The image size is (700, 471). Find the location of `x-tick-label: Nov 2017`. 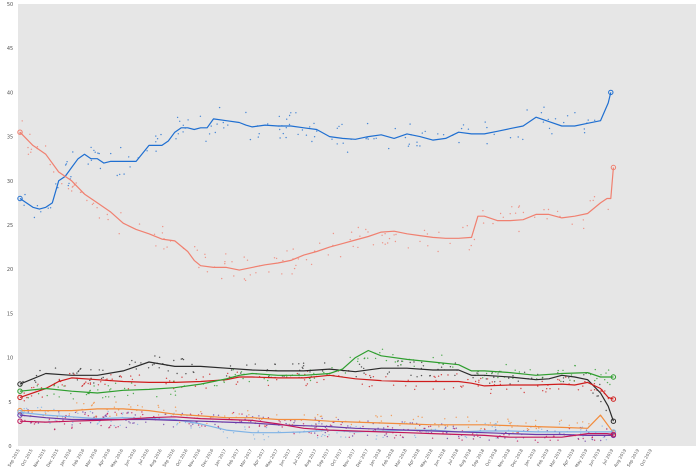

x-tick-label: Nov 2017 is located at coordinates (349, 457).